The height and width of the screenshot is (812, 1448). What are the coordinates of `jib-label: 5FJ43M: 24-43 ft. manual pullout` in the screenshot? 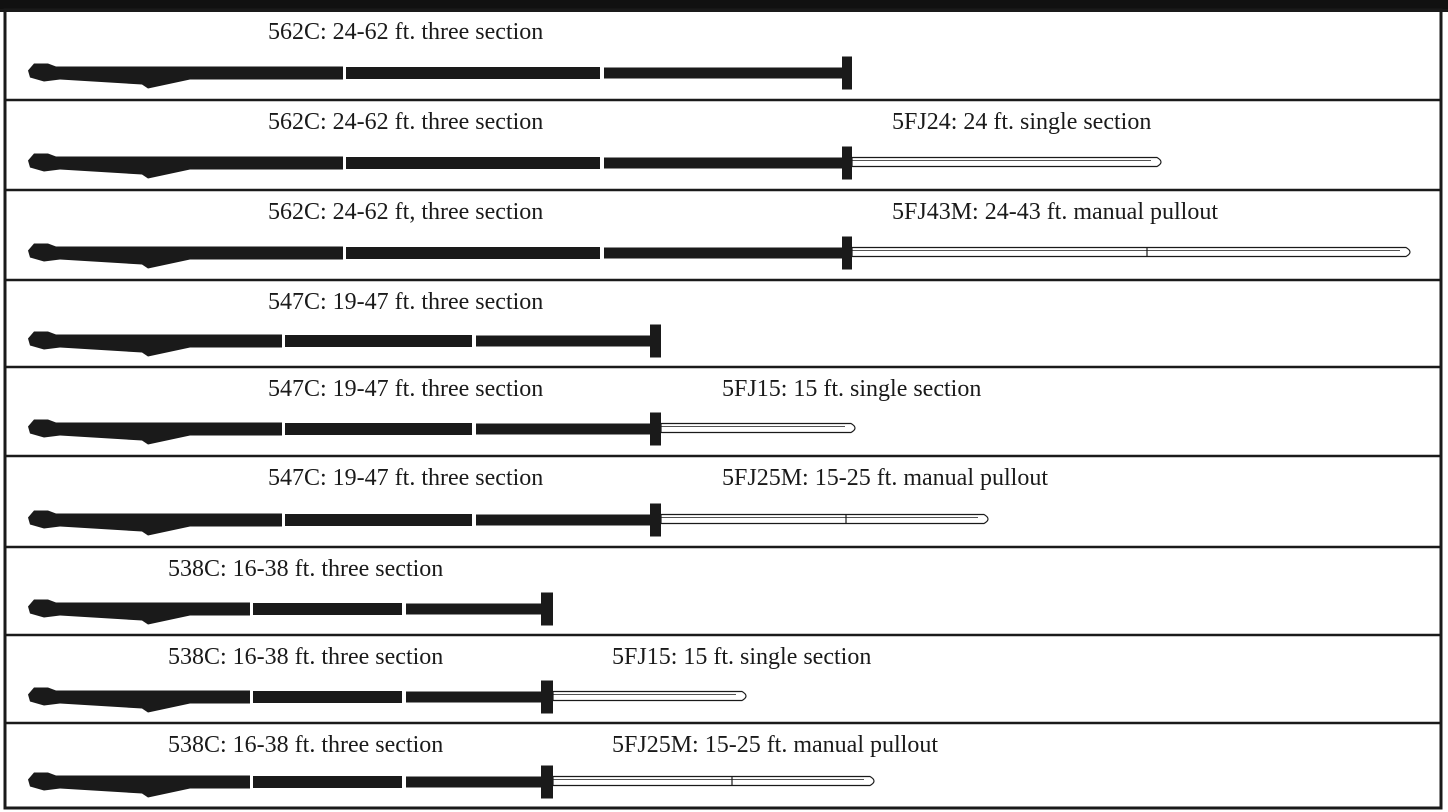 It's located at (1055, 212).